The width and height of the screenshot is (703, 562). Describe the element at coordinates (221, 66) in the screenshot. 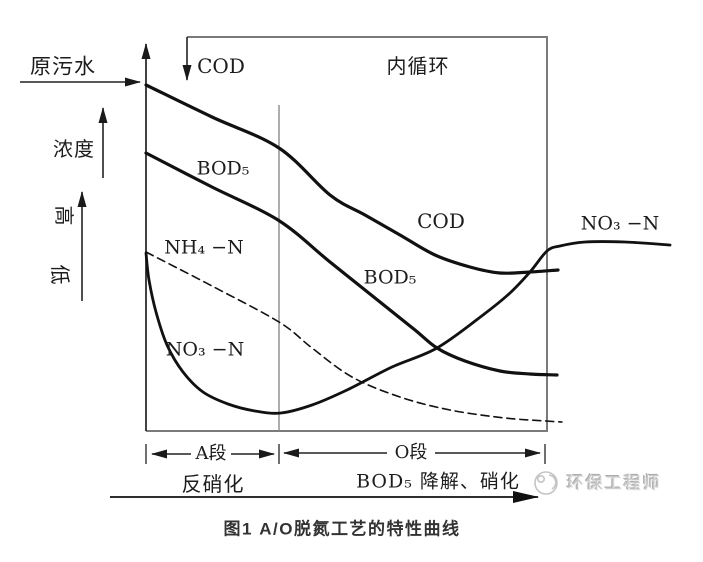

I see `cod-feed-label: COD` at that location.